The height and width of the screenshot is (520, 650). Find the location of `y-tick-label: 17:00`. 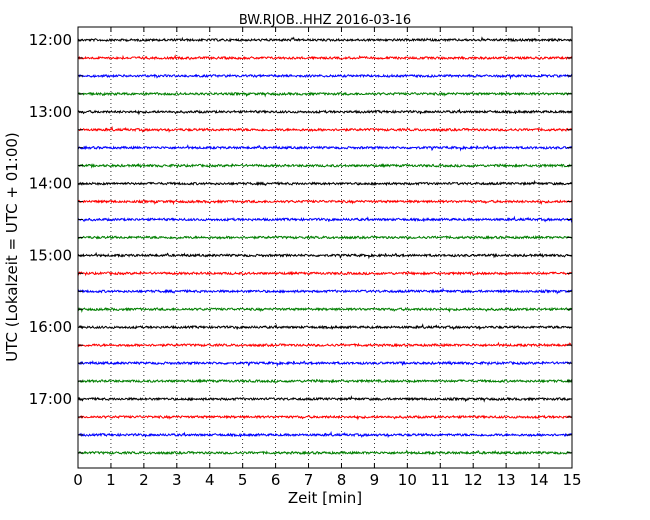

y-tick-label: 17:00 is located at coordinates (50, 399).